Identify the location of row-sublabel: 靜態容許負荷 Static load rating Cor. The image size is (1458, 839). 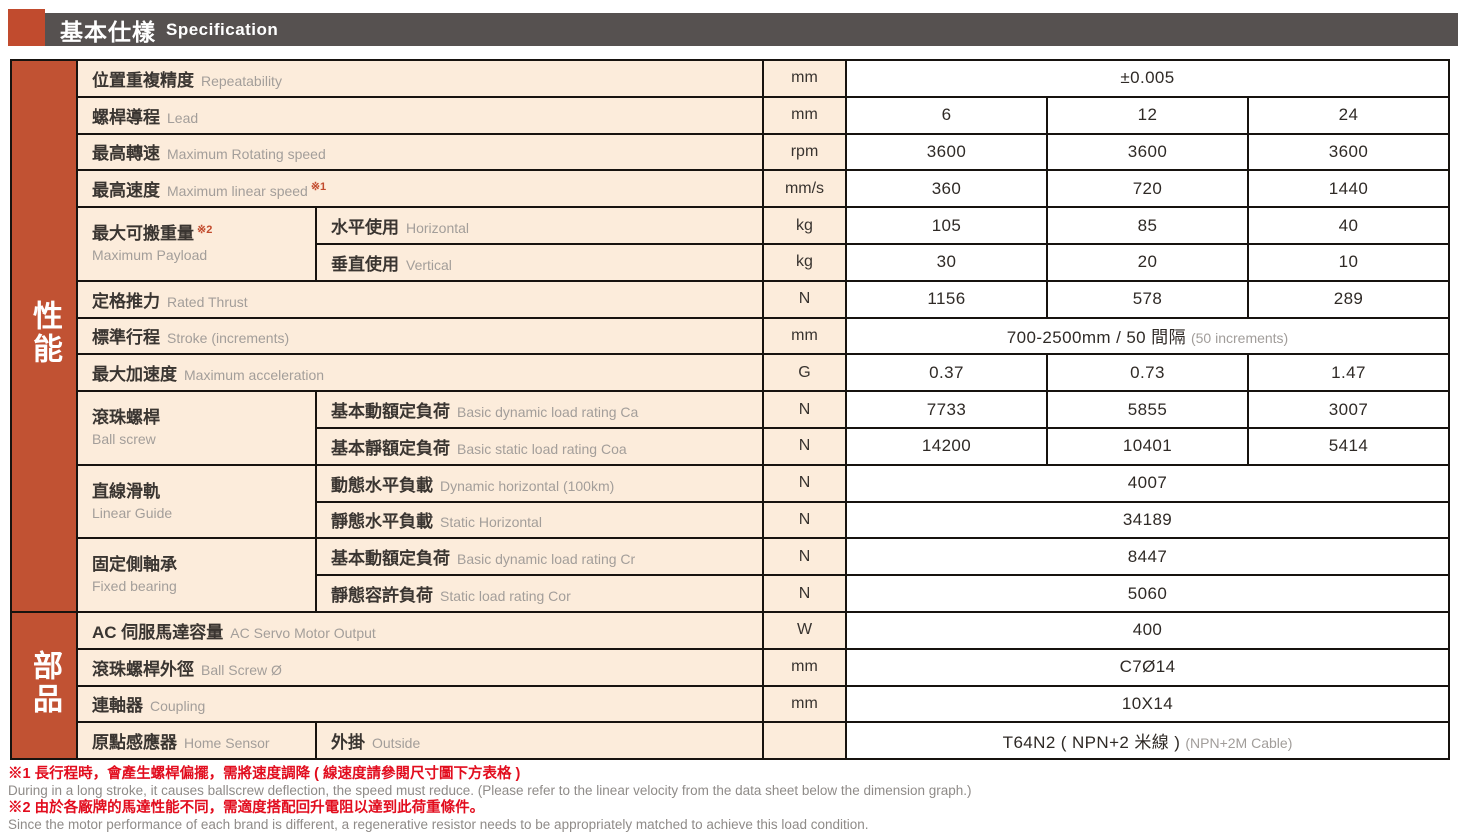
(539, 593).